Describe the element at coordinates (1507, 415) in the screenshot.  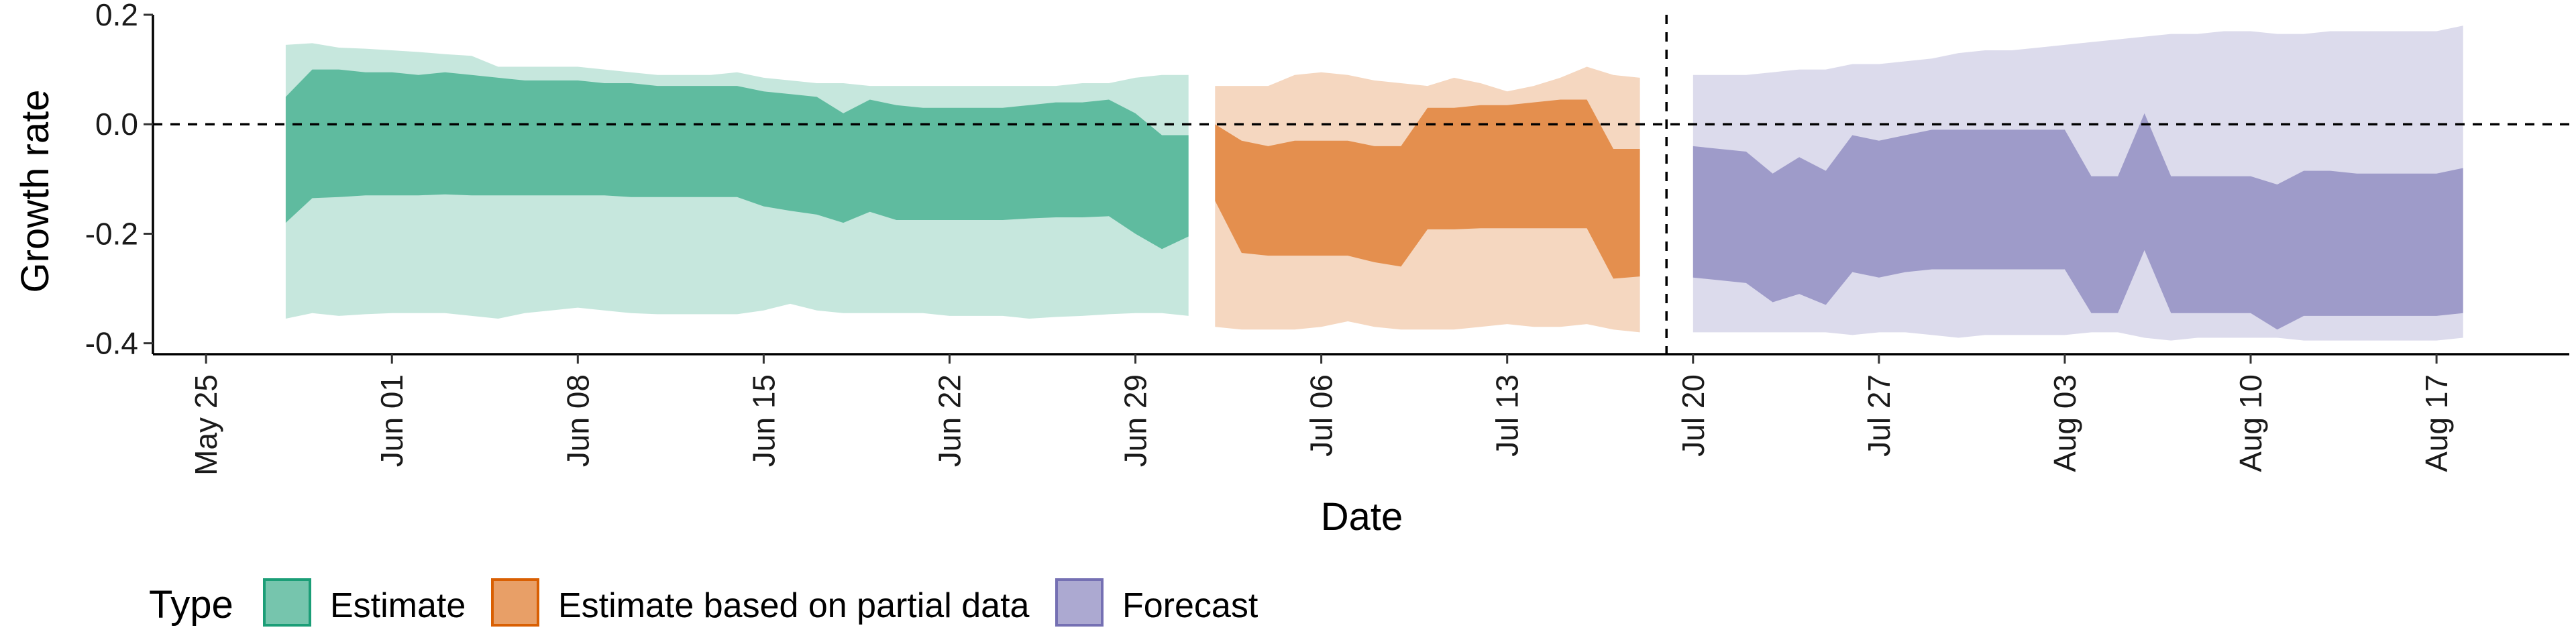
I see `x-tick-label: Jul 13` at that location.